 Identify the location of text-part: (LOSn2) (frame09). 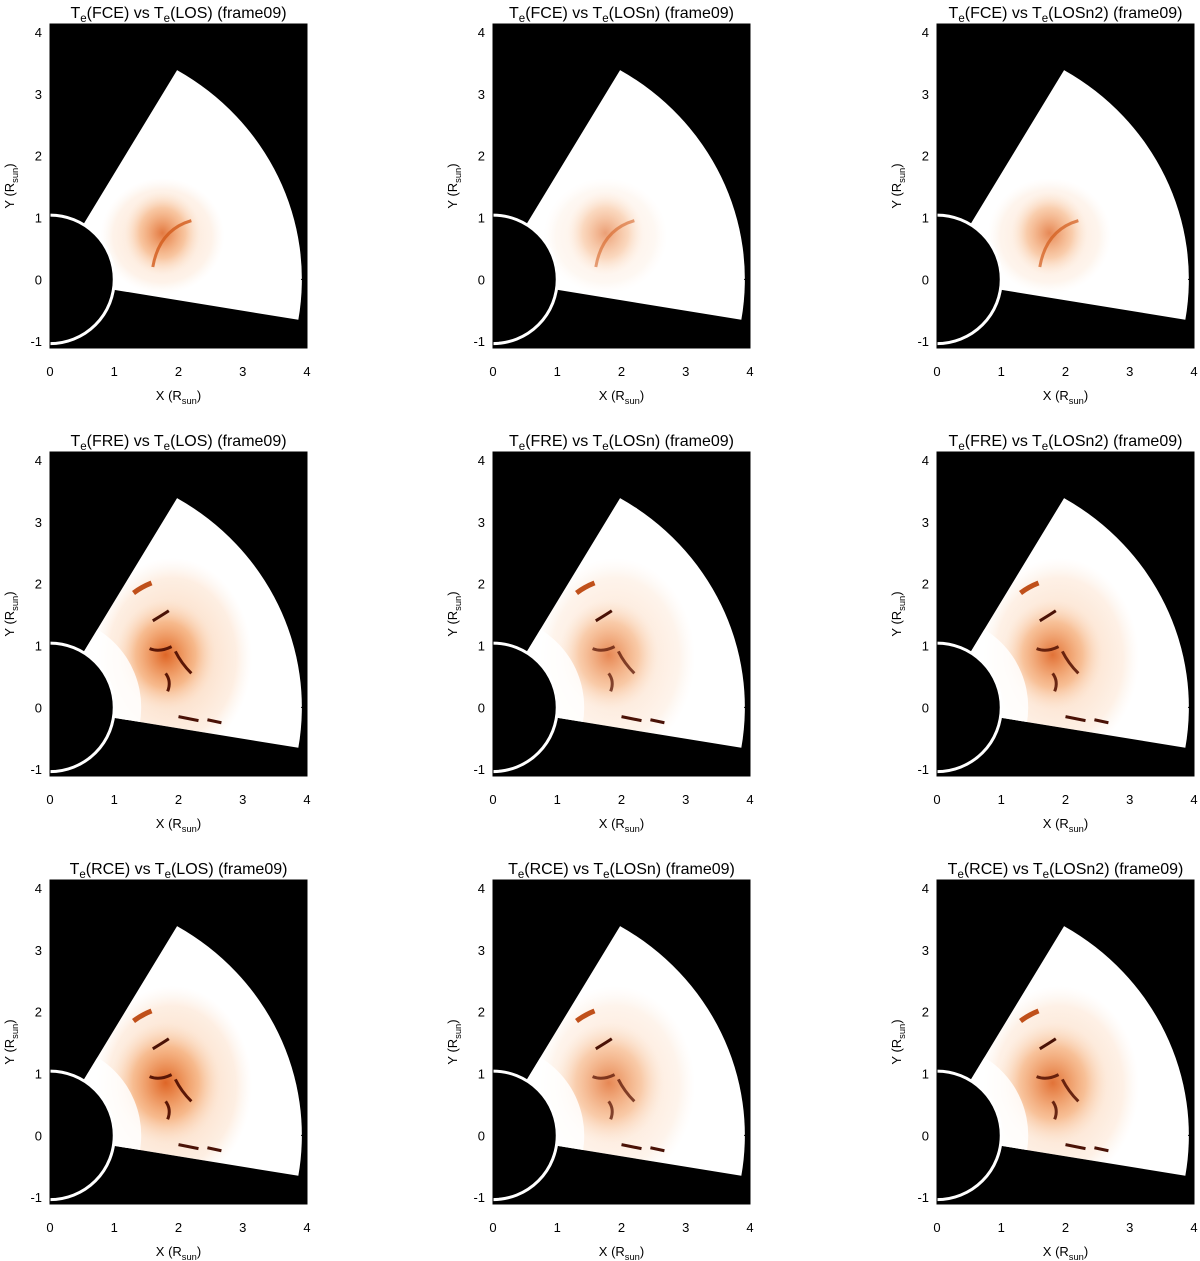
(1115, 13).